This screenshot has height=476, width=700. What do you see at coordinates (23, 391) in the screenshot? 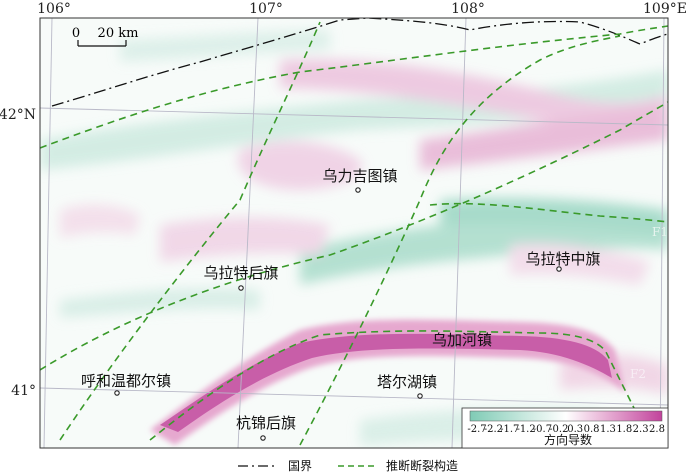
I see `lat-label-41: 41°` at bounding box center [23, 391].